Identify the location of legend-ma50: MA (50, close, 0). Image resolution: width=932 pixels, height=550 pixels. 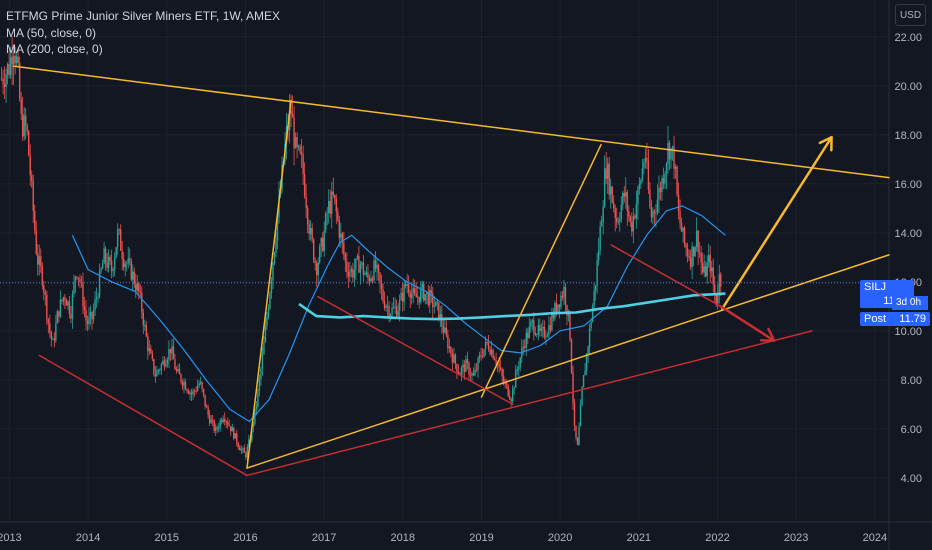
(51, 32).